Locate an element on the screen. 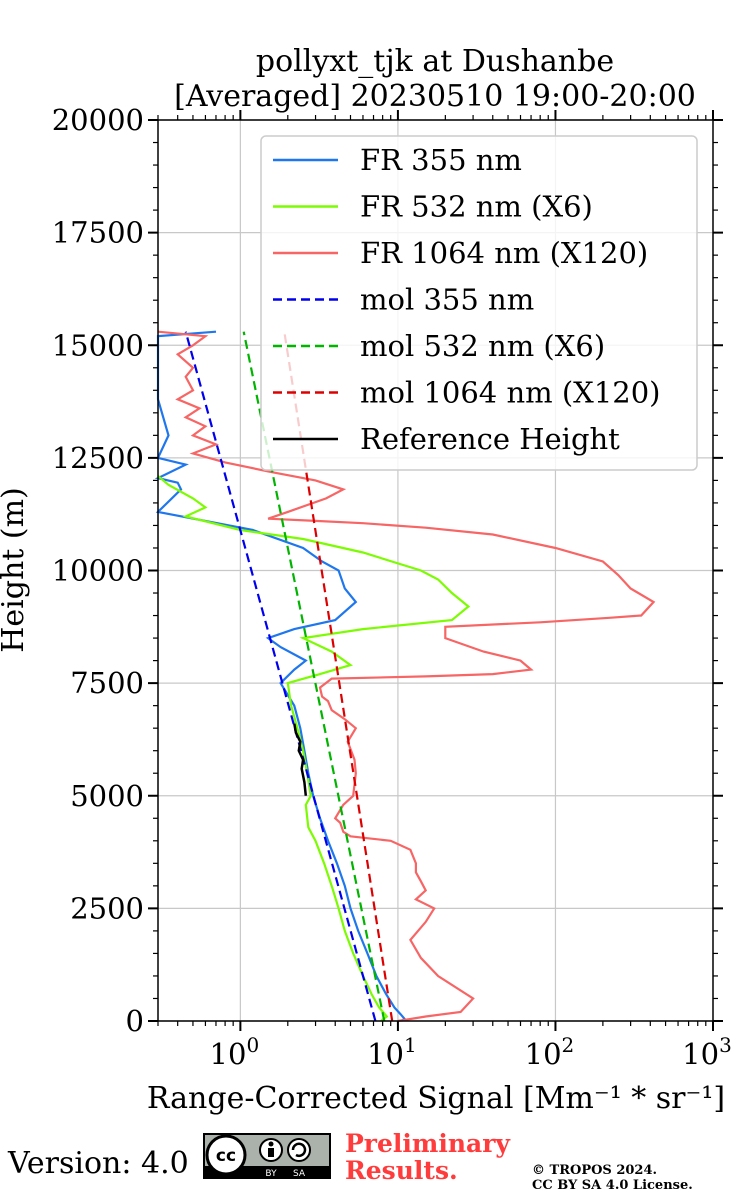 The image size is (750, 1200). preliminary-results-note: Preliminary Results. is located at coordinates (427, 1157).